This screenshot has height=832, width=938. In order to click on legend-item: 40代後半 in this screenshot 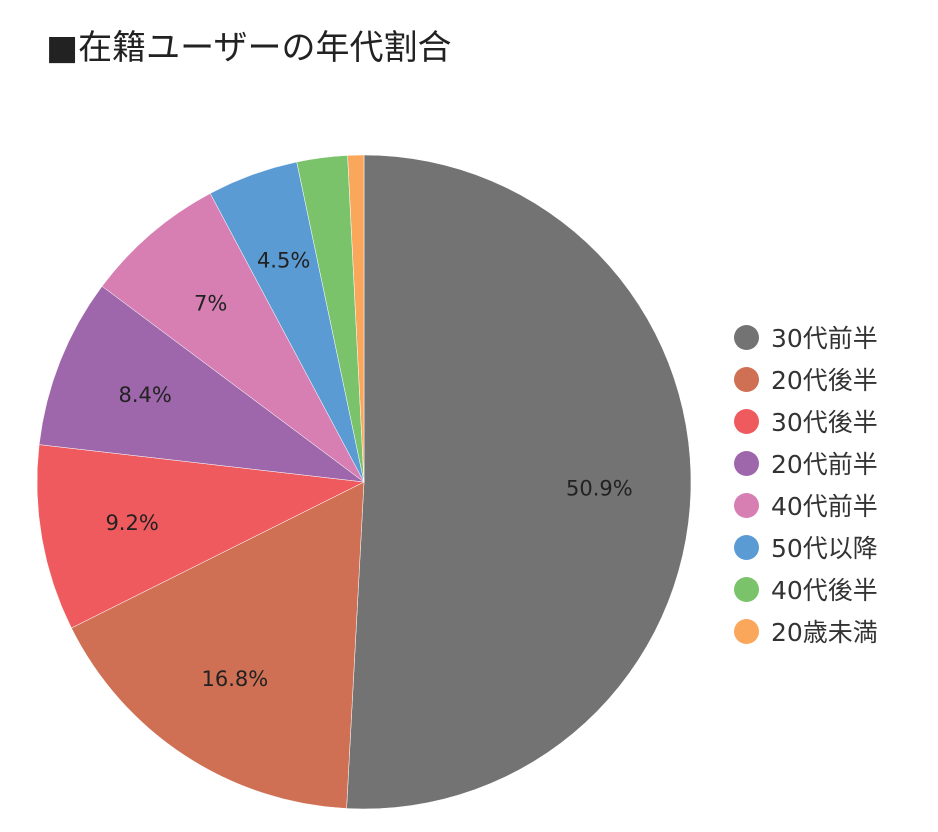, I will do `click(806, 589)`.